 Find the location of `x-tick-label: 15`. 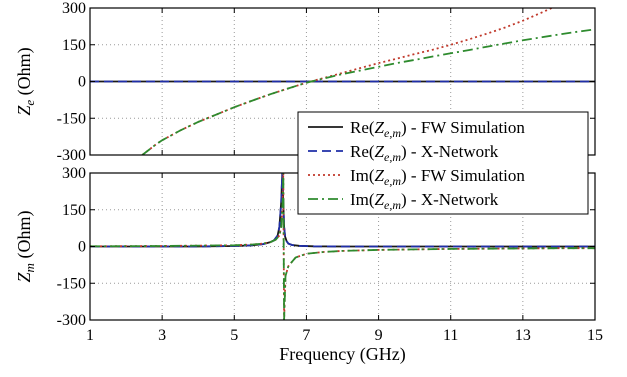

x-tick-label: 15 is located at coordinates (595, 335).